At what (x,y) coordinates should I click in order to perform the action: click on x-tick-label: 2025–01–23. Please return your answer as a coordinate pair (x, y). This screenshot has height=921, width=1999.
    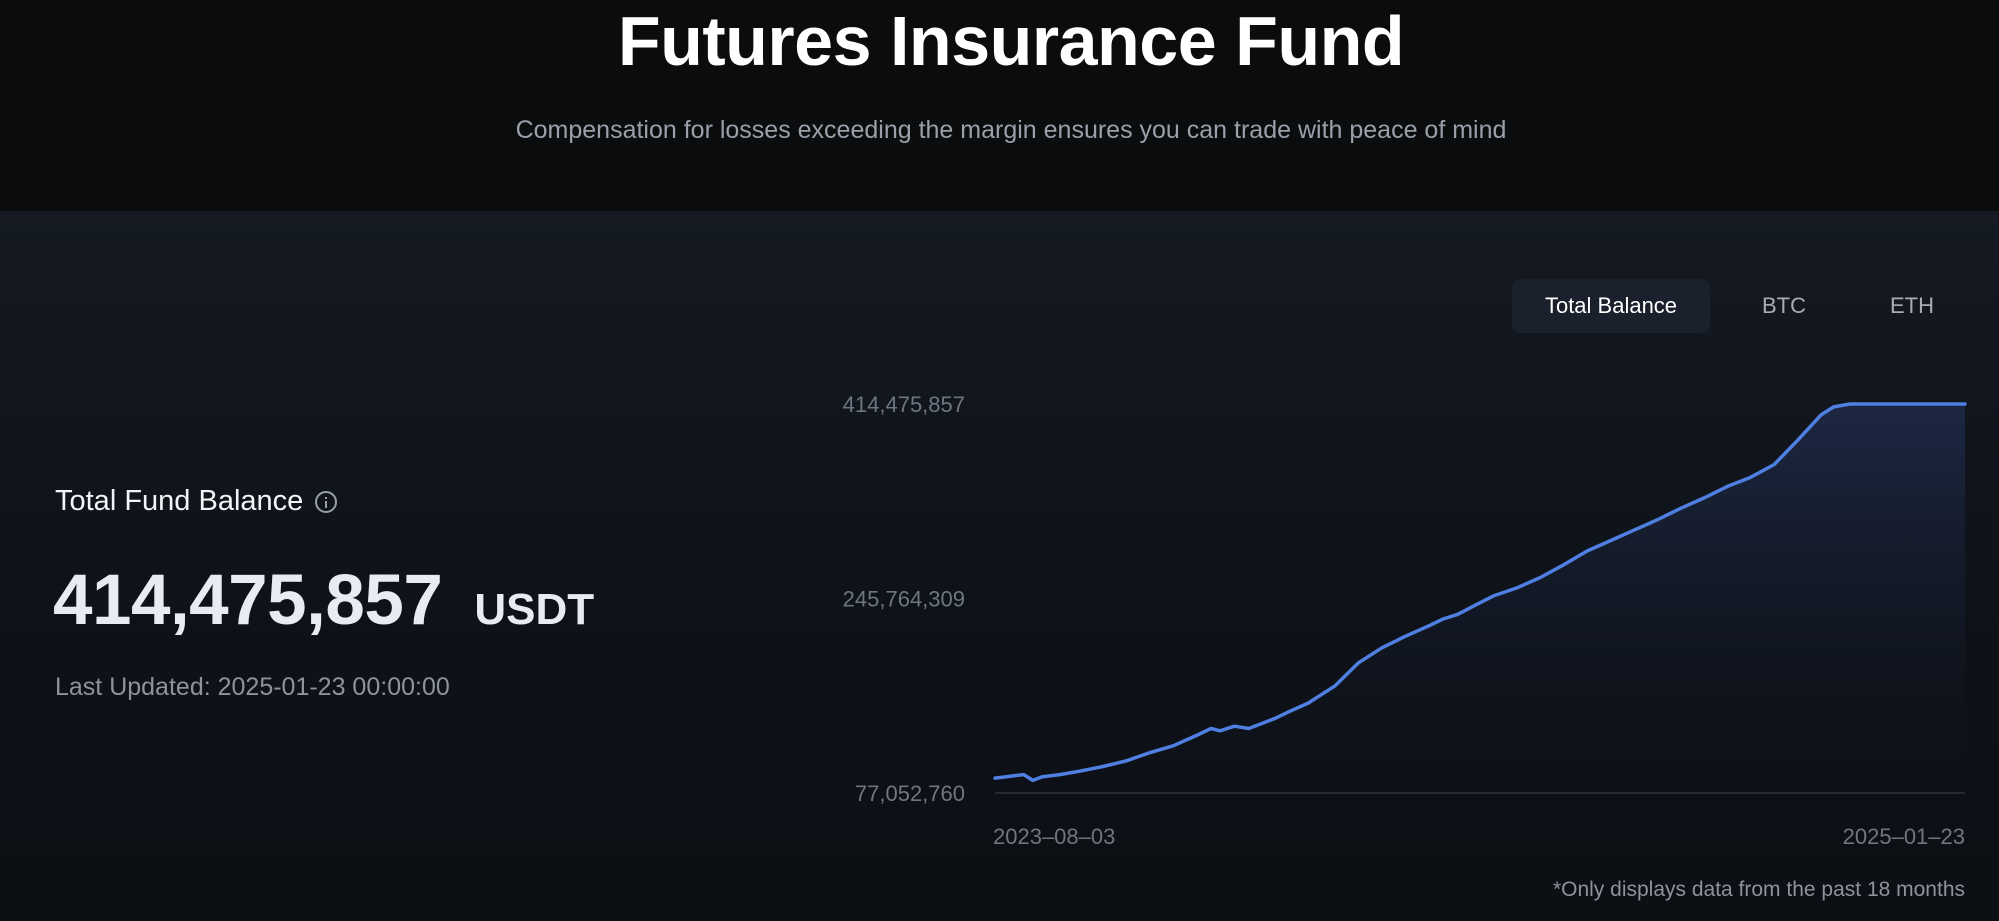
    Looking at the image, I should click on (1904, 836).